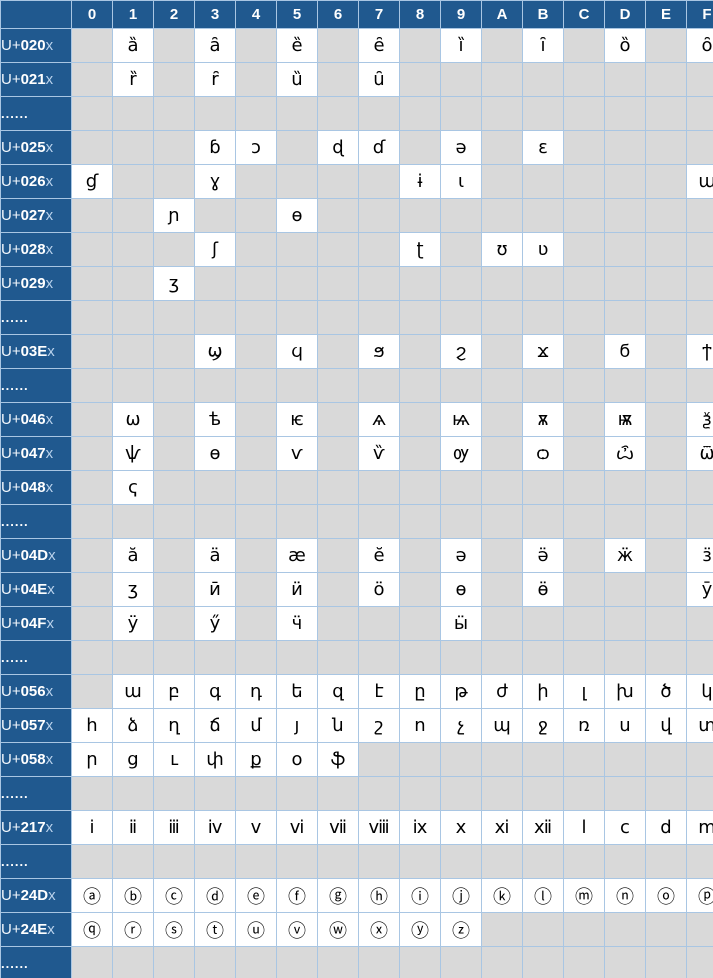 This screenshot has width=713, height=978. Describe the element at coordinates (338, 759) in the screenshot. I see `char-cell: ֆ` at that location.